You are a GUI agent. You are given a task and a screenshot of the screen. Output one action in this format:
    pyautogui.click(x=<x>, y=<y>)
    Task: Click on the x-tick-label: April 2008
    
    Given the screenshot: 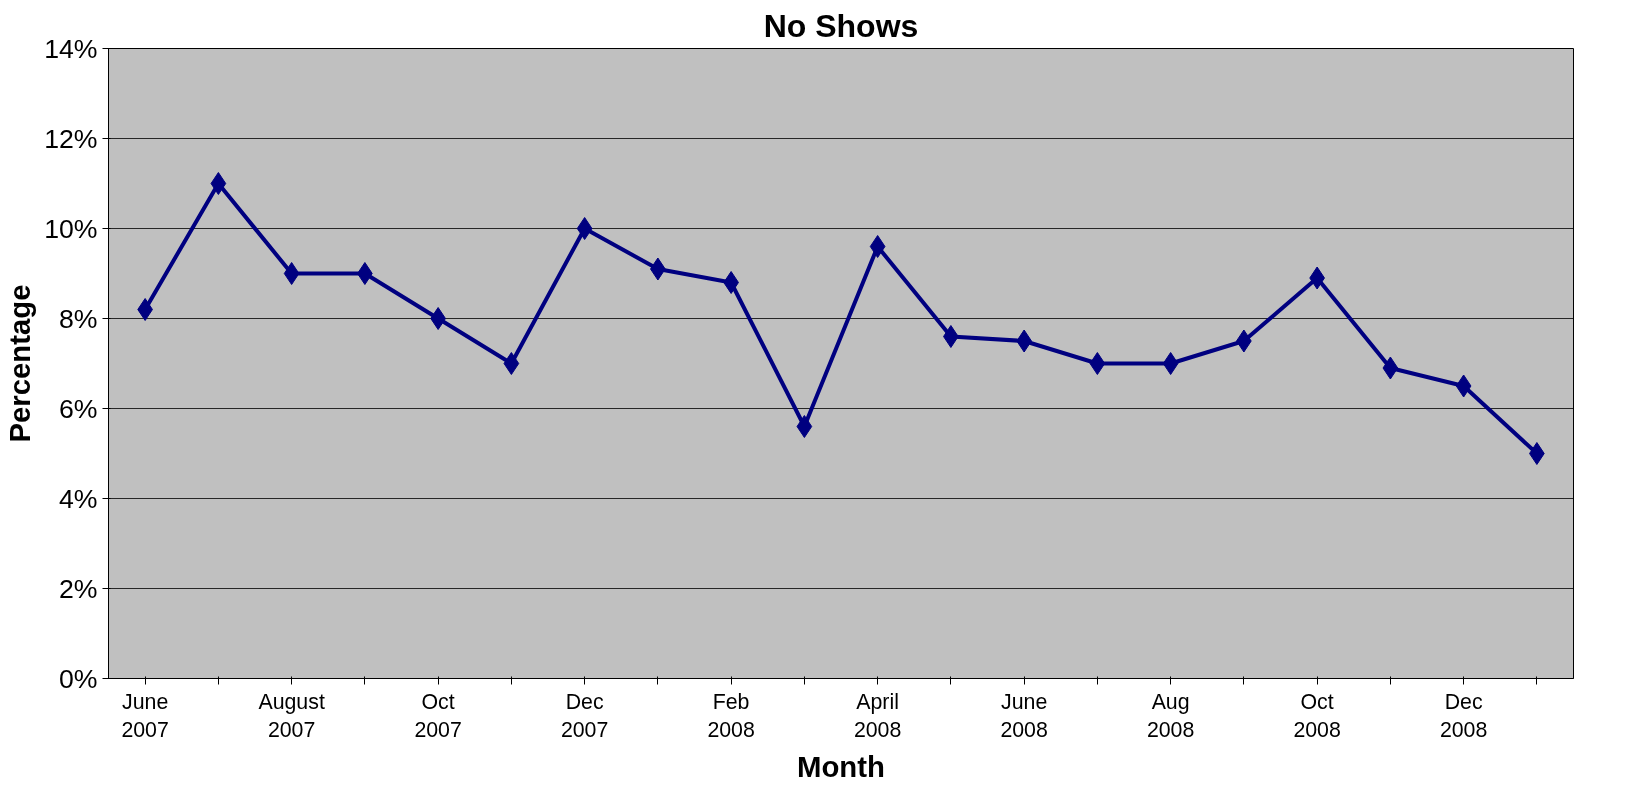 What is the action you would take?
    pyautogui.click(x=877, y=716)
    